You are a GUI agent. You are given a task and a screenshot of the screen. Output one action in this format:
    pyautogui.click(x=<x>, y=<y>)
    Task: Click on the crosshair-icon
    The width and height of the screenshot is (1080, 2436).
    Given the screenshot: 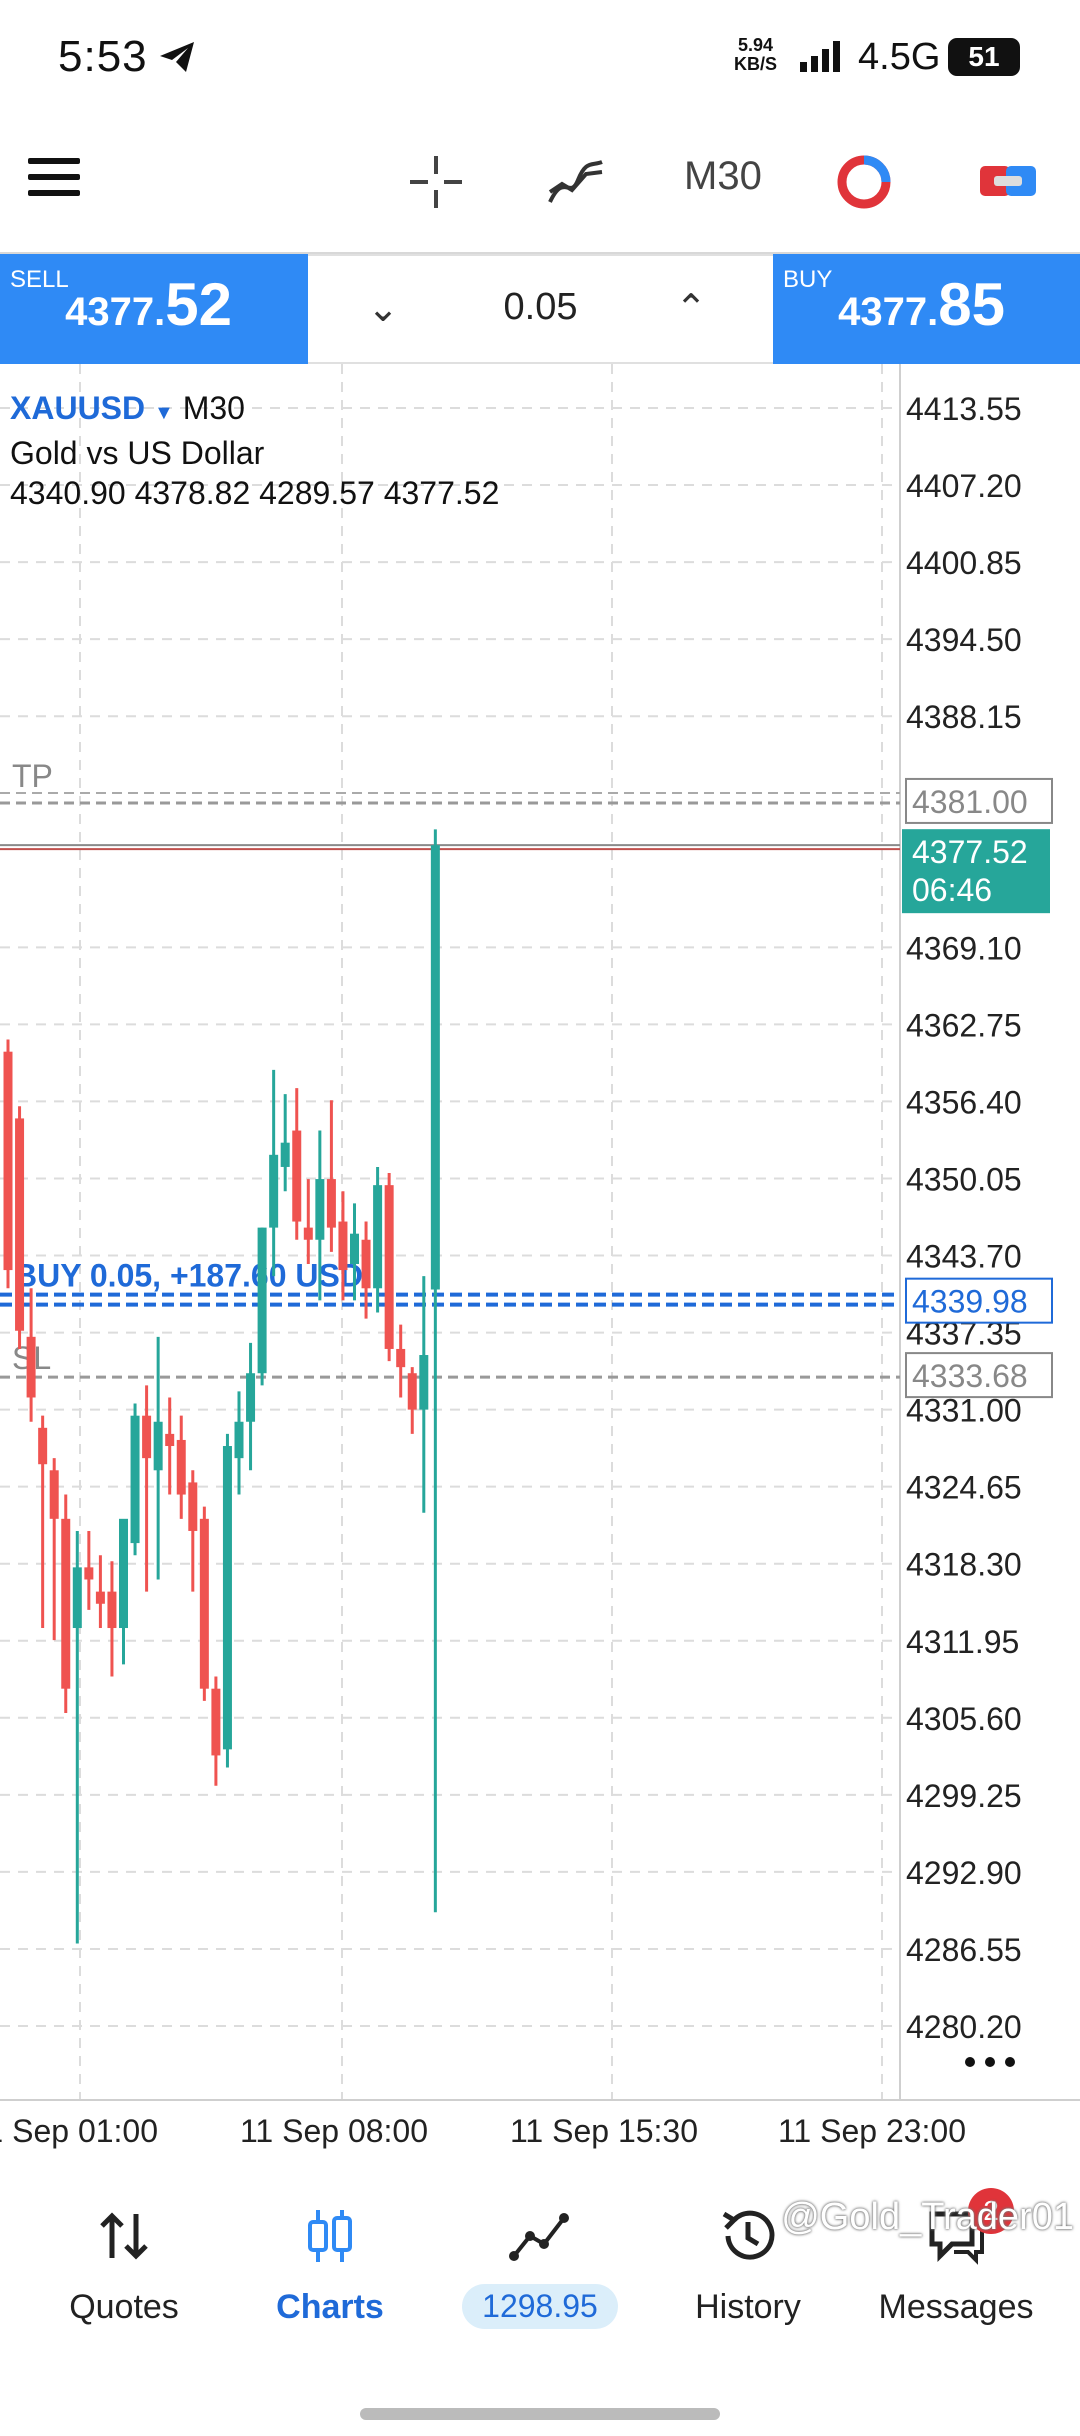 What is the action you would take?
    pyautogui.click(x=436, y=182)
    